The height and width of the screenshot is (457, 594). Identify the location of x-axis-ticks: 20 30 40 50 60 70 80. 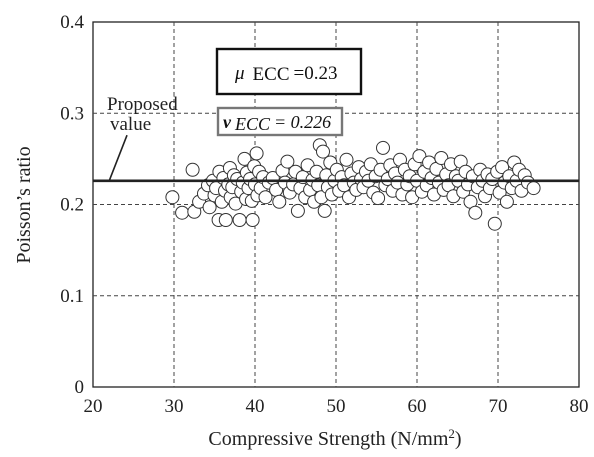
(336, 406).